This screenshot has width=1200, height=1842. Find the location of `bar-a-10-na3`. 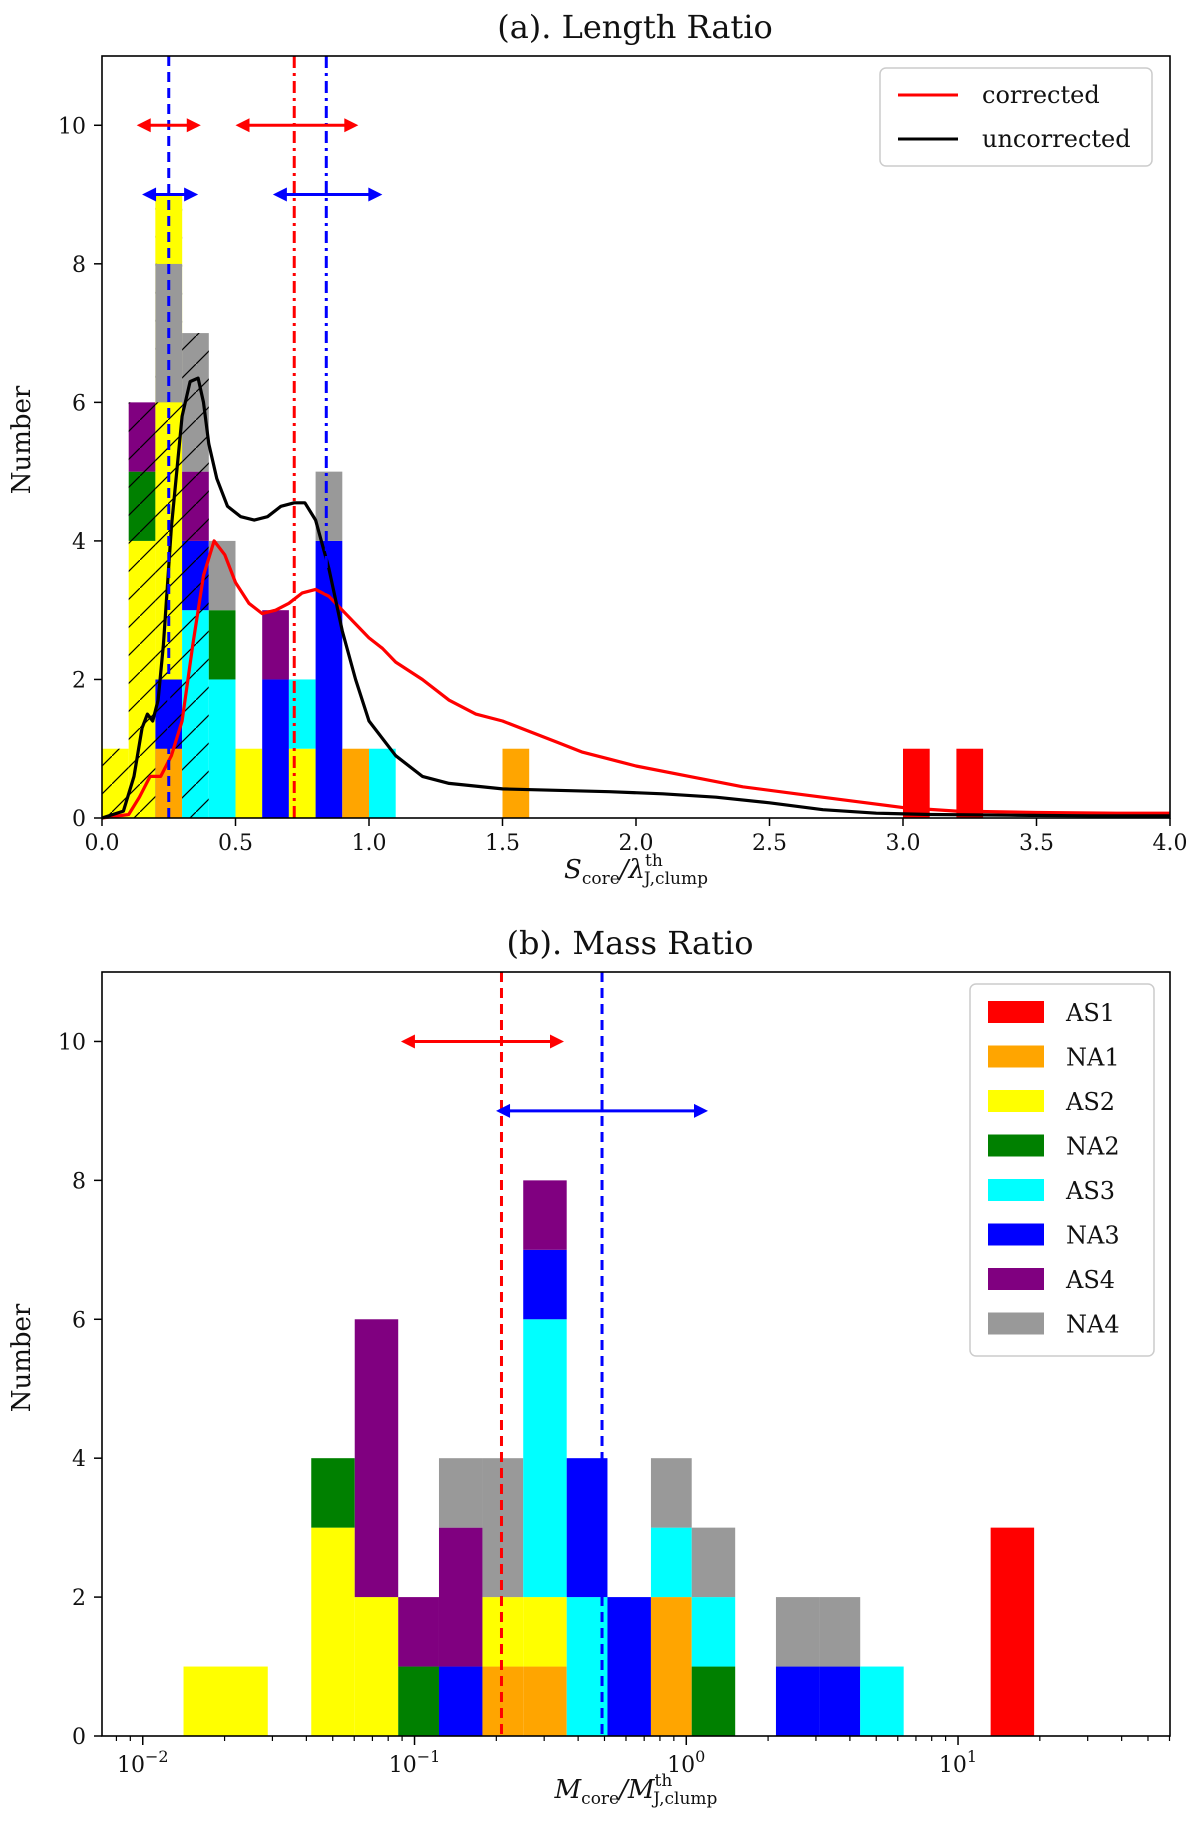

bar-a-10-na3 is located at coordinates (329, 679).